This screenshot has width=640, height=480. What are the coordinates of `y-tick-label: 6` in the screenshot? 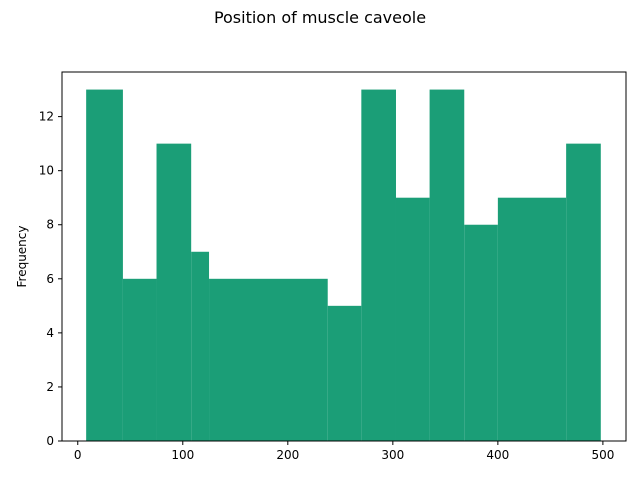 It's located at (50, 279).